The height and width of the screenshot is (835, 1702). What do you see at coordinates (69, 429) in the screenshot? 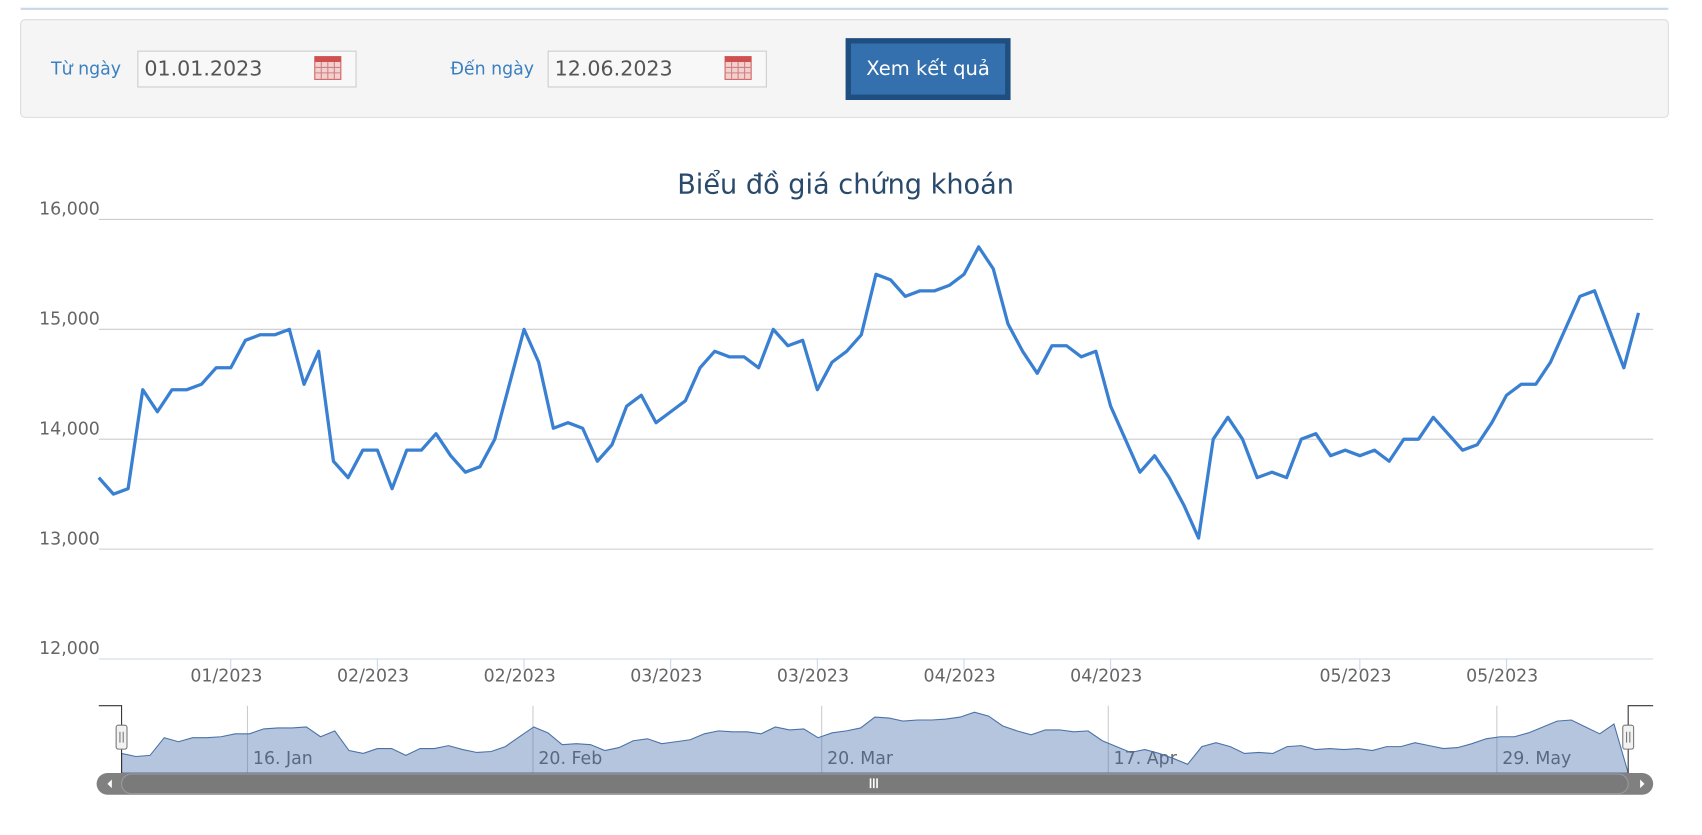
I see `y-tick-label: 14,000` at bounding box center [69, 429].